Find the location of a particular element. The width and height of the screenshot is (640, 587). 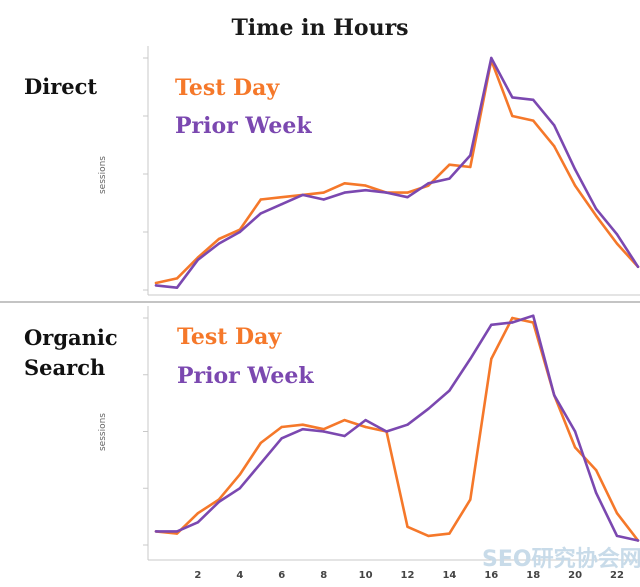

panel2-label-line-1: Organic is located at coordinates (71, 337).